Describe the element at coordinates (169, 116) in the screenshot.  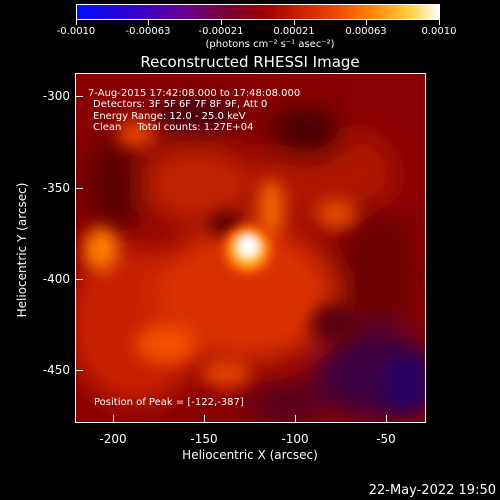
I see `energy-range: Energy Range: 12.0 - 25.0 keV` at that location.